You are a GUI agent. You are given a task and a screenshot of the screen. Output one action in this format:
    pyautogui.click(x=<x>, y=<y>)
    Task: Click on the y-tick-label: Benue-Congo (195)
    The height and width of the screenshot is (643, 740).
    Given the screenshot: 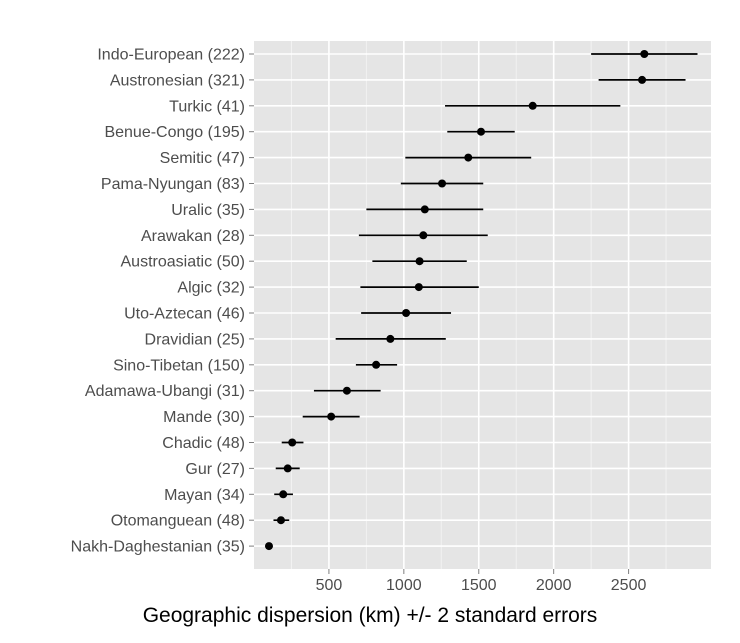 What is the action you would take?
    pyautogui.click(x=174, y=132)
    